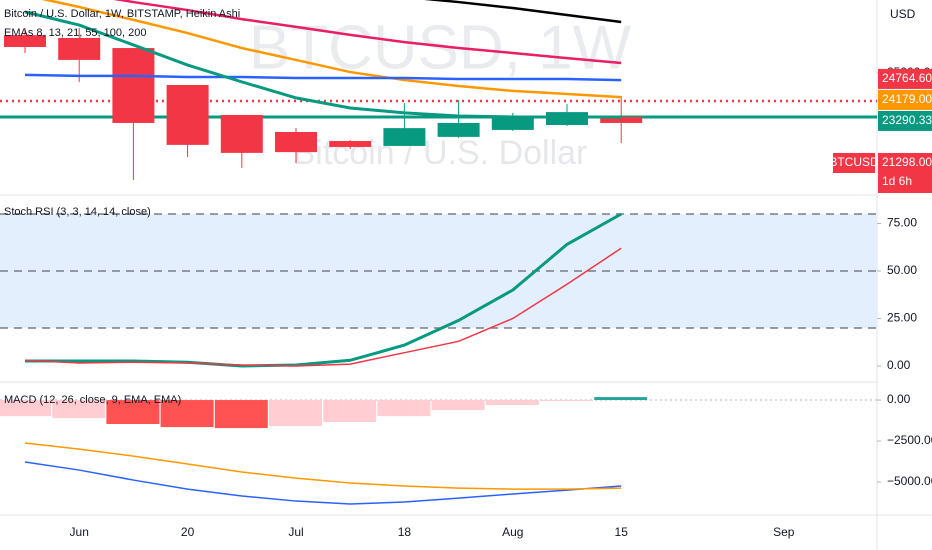  What do you see at coordinates (902, 270) in the screenshot?
I see `y-tick-label: 50.00` at bounding box center [902, 270].